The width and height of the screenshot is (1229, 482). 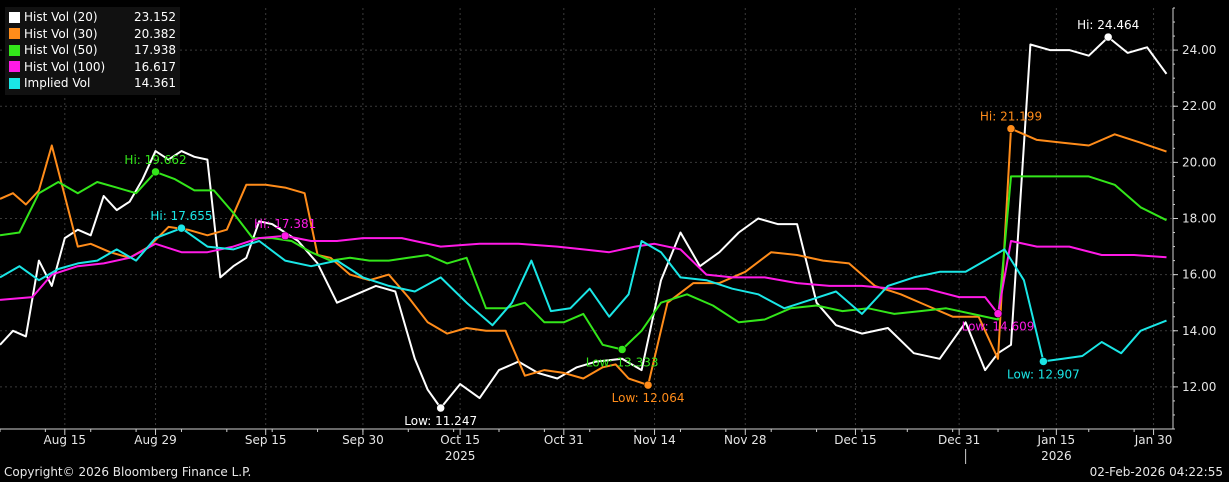 I want to click on legend-label: Hist Vol (20), so click(x=61, y=17).